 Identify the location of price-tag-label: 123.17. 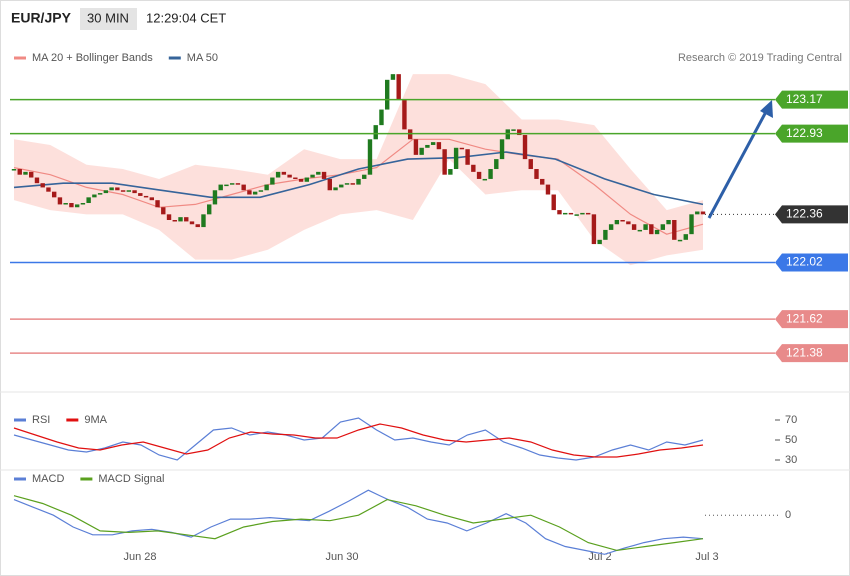
(804, 99).